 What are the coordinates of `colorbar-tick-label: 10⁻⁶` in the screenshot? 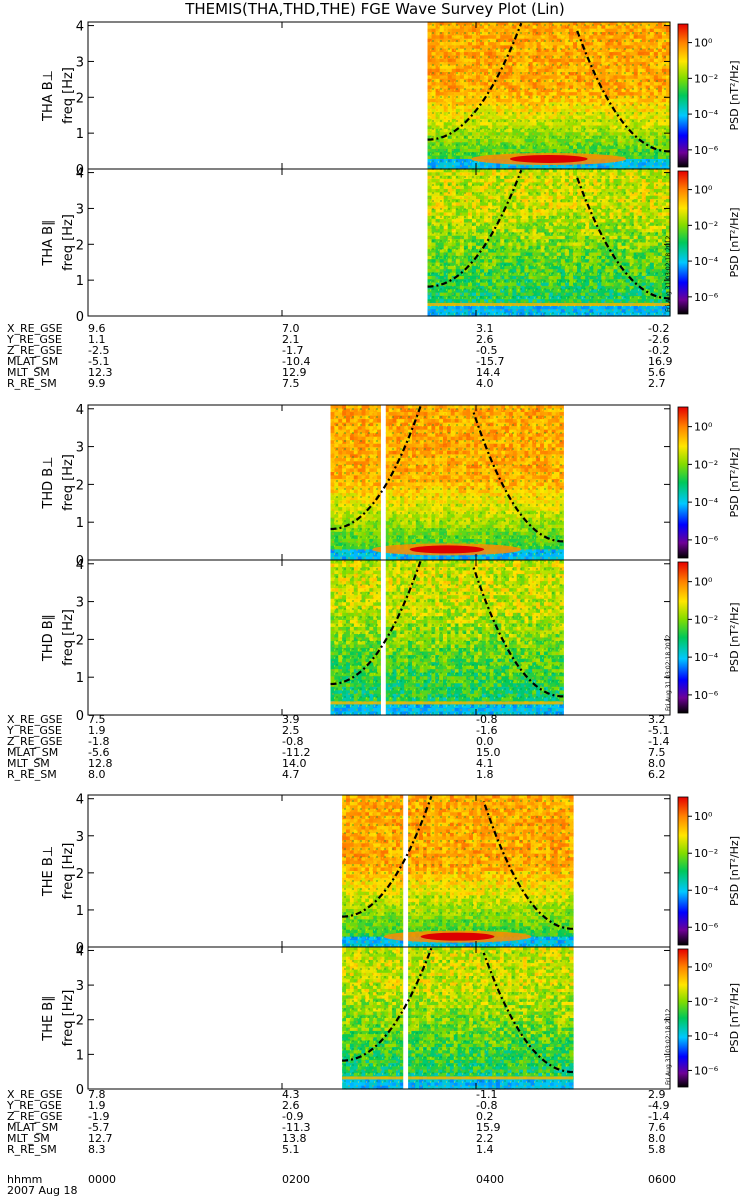 It's located at (706, 150).